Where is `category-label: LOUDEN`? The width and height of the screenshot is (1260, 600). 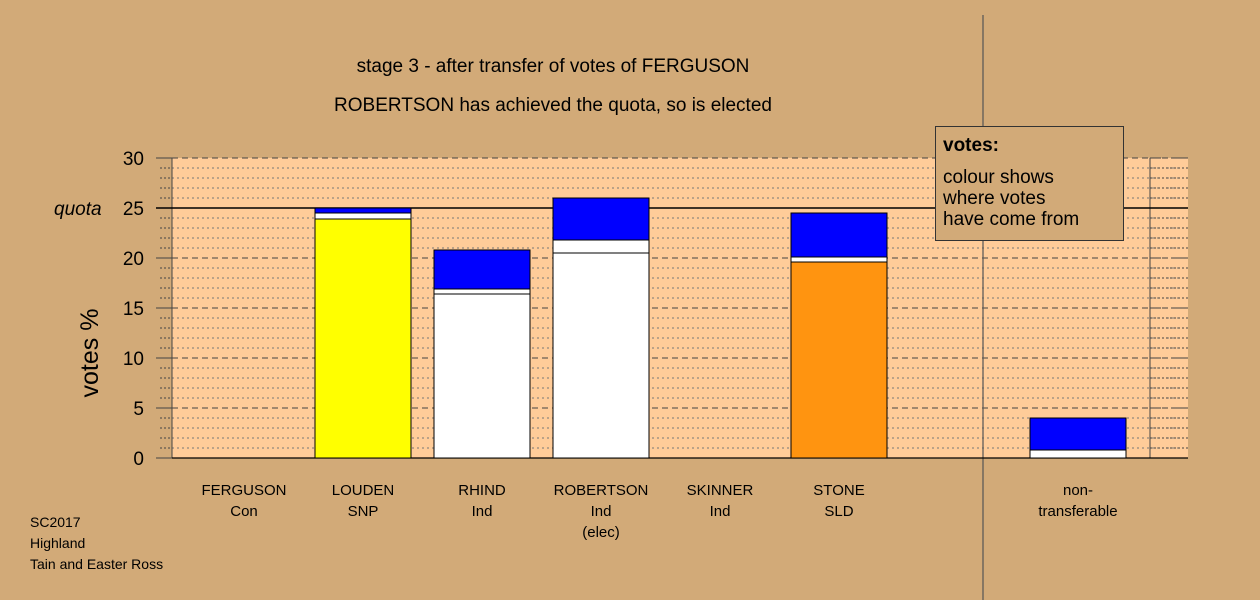 category-label: LOUDEN is located at coordinates (363, 490).